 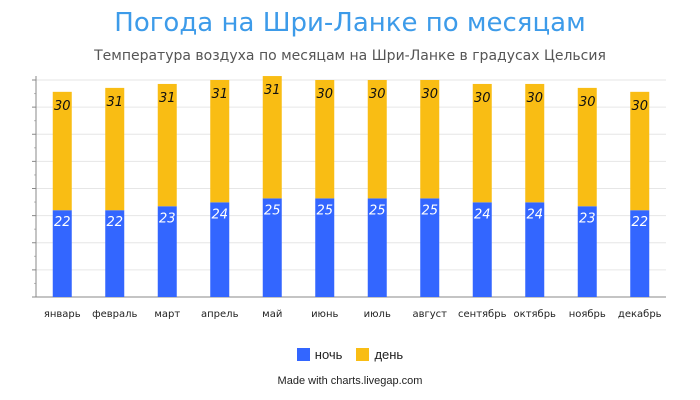 I want to click on x-tick-label: ноябрь, so click(x=587, y=314).